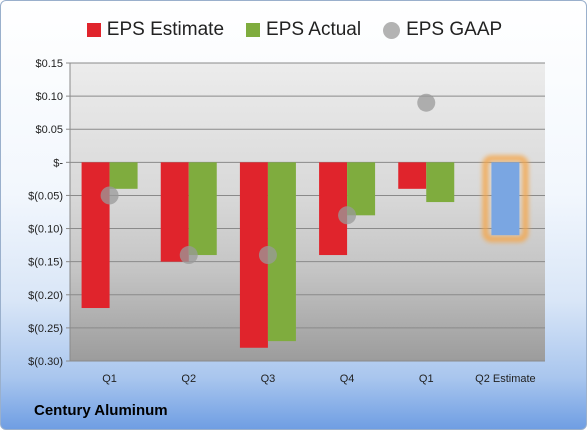 This screenshot has height=430, width=587. Describe the element at coordinates (49, 64) in the screenshot. I see `y-tick-label: $0.15` at that location.